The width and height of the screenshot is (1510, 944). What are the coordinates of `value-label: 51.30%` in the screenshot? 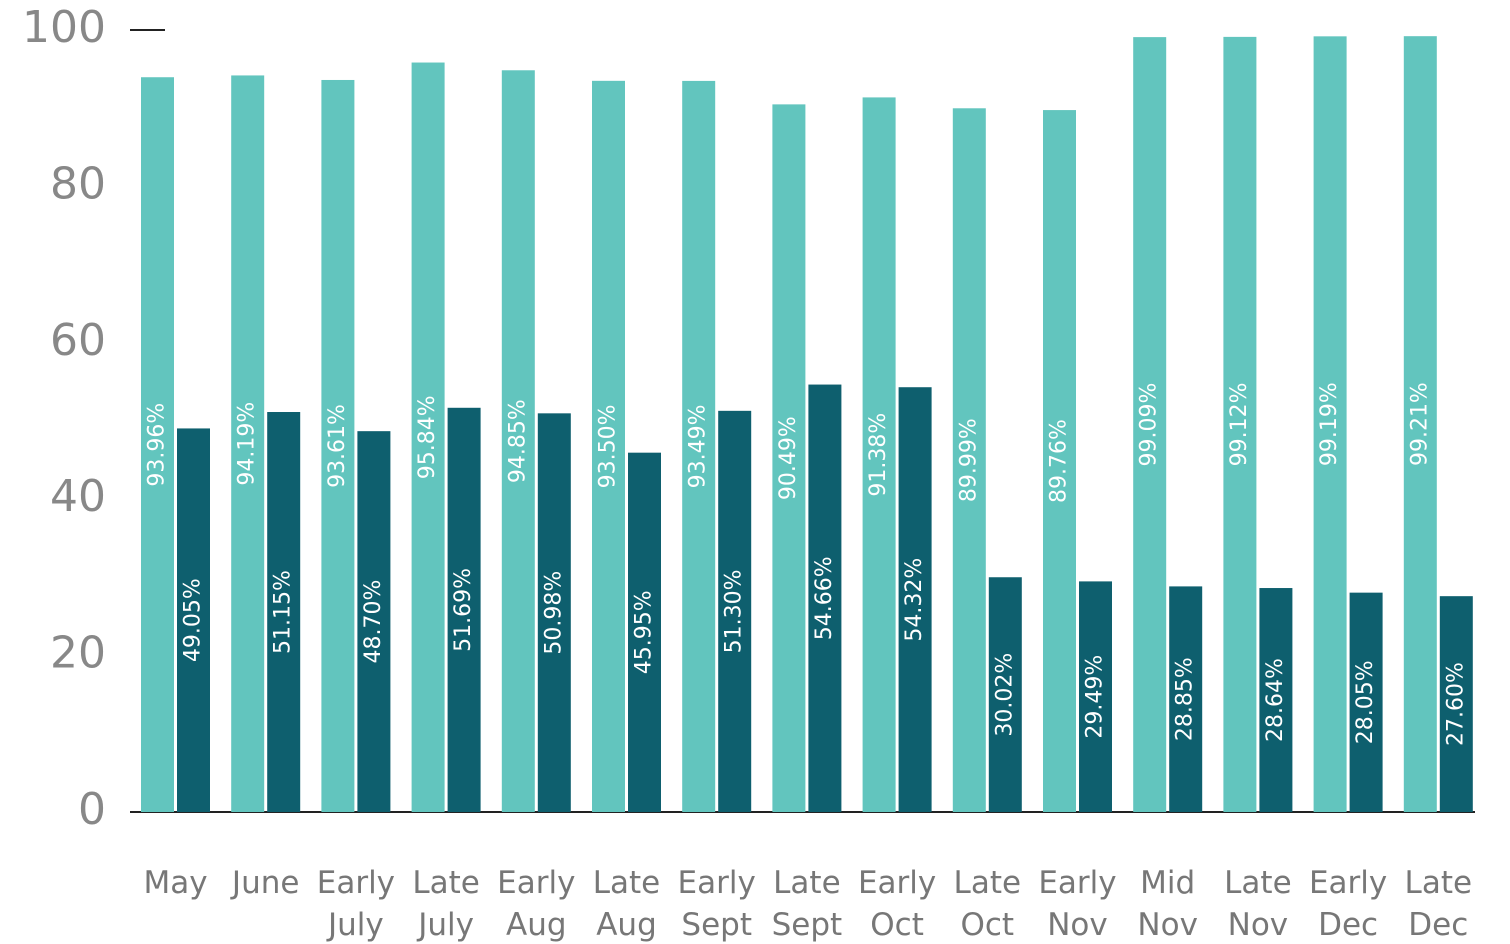 It's located at (734, 611).